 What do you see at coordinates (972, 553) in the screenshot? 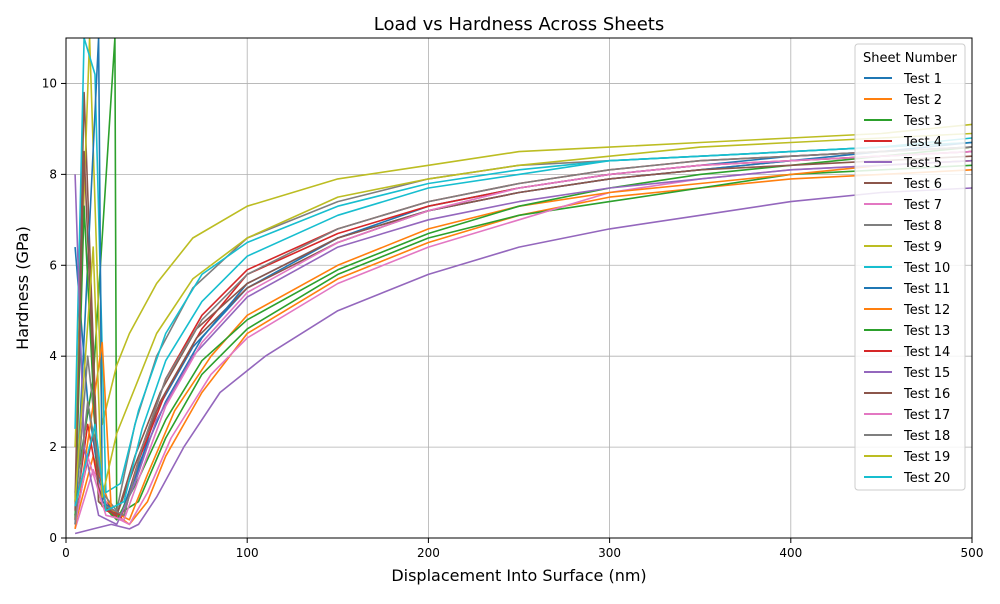
I see `x-tick-label: 500` at bounding box center [972, 553].